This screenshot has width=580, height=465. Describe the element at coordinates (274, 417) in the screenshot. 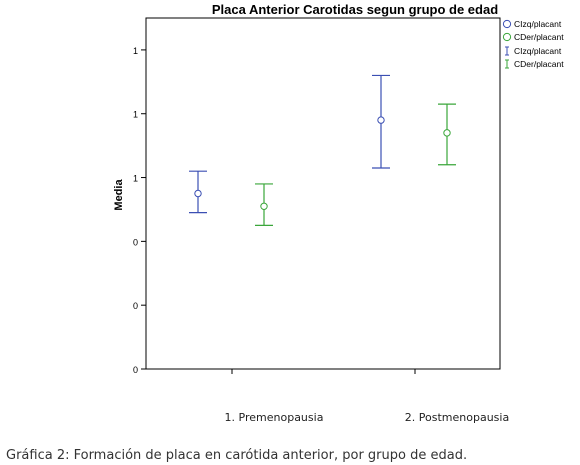

I see `x-tick-label-0: 1. Premenopausia` at that location.